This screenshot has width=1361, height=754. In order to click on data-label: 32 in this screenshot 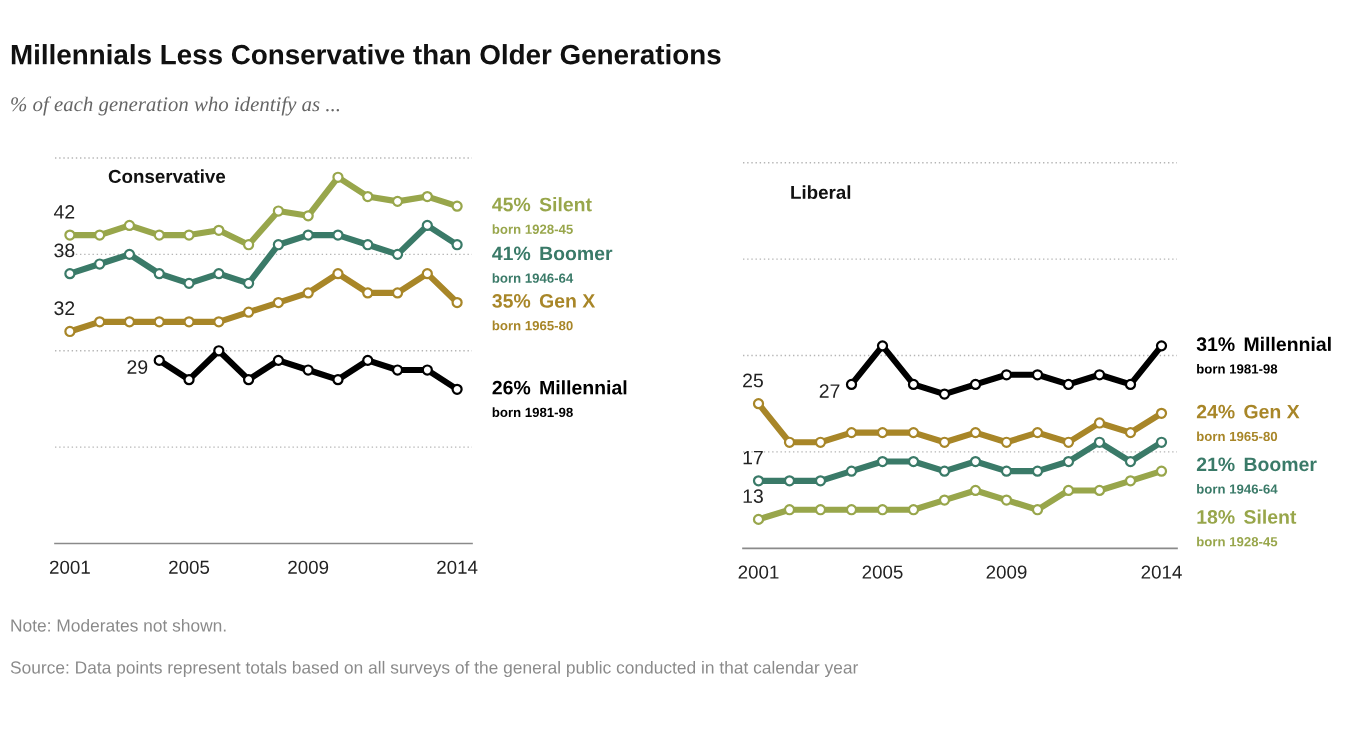, I will do `click(64, 308)`.